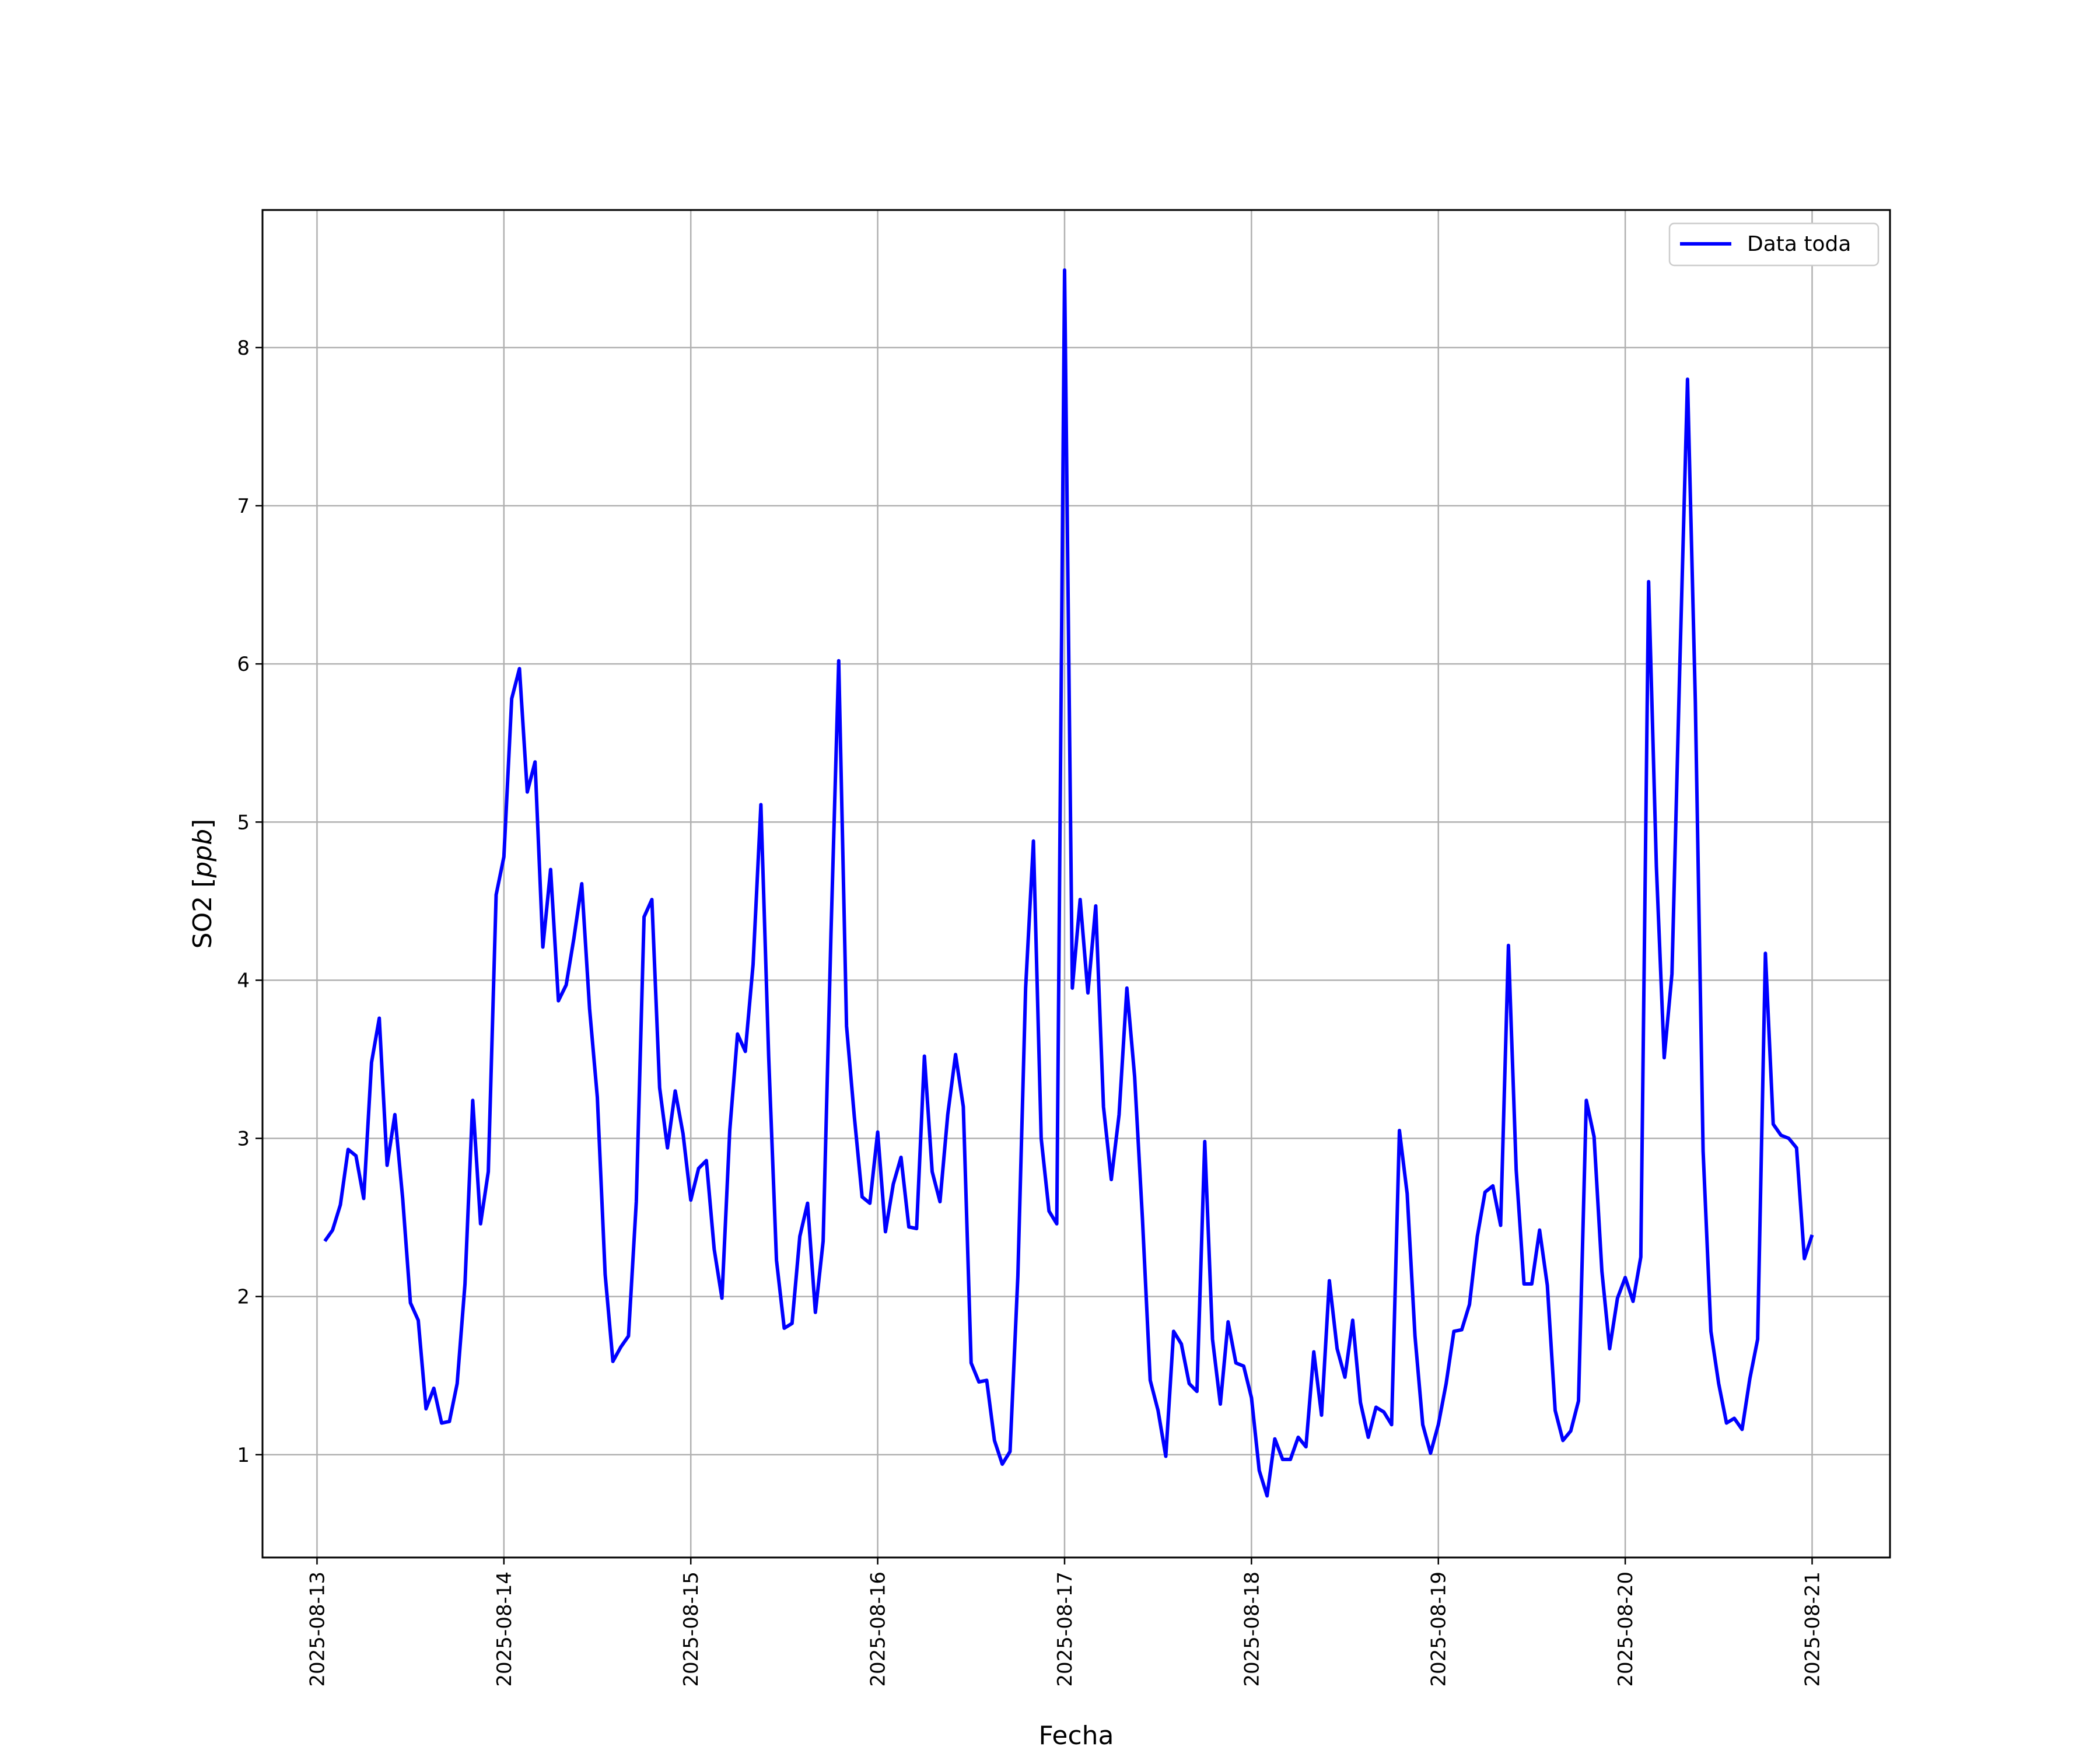 Image resolution: width=2100 pixels, height=1750 pixels. Describe the element at coordinates (1252, 1629) in the screenshot. I see `x-tick-label: 2025-08-18` at that location.